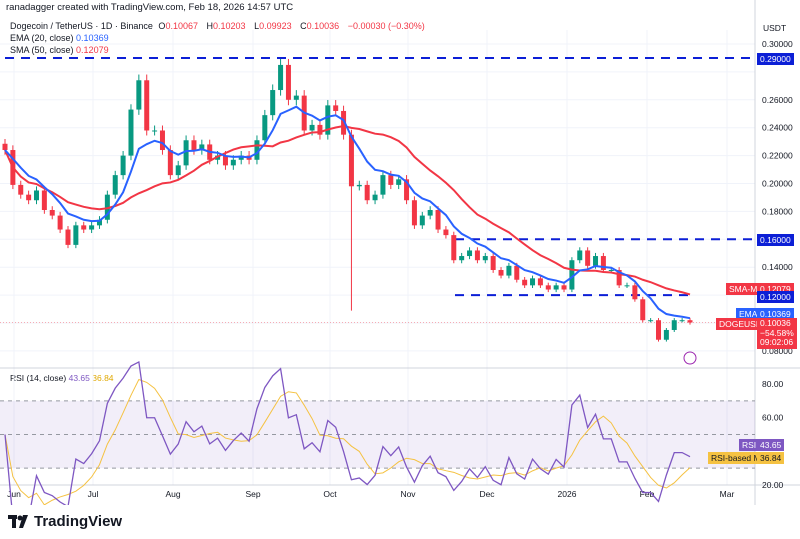 The width and height of the screenshot is (800, 539). I want to click on open-label: O, so click(162, 26).